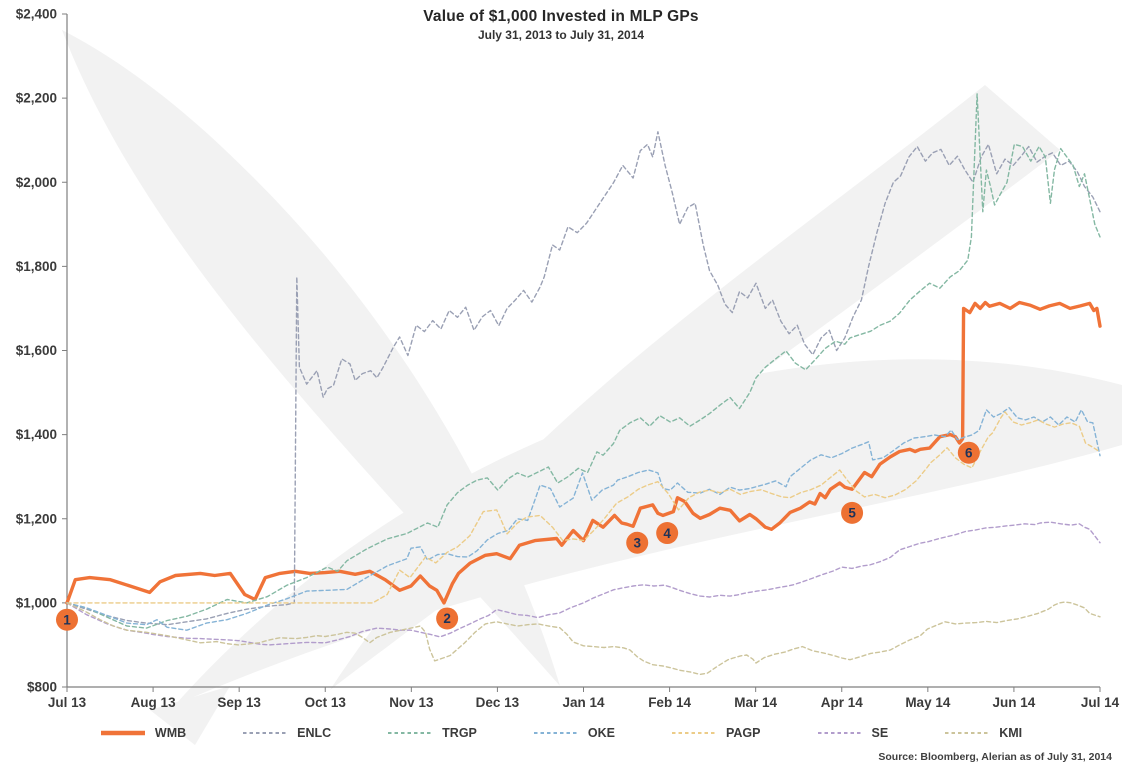  Describe the element at coordinates (1011, 733) in the screenshot. I see `legend-label: KMI` at that location.